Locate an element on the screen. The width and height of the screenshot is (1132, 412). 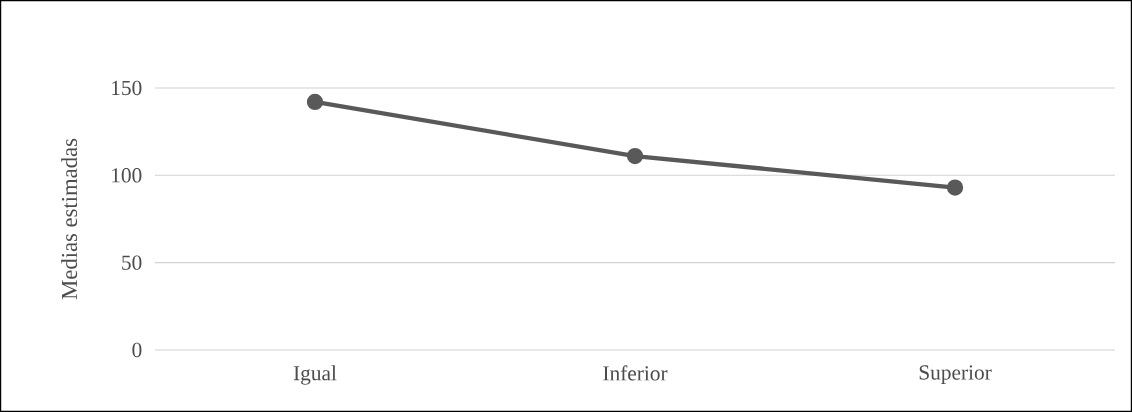
x-tick-label: Superior is located at coordinates (955, 375).